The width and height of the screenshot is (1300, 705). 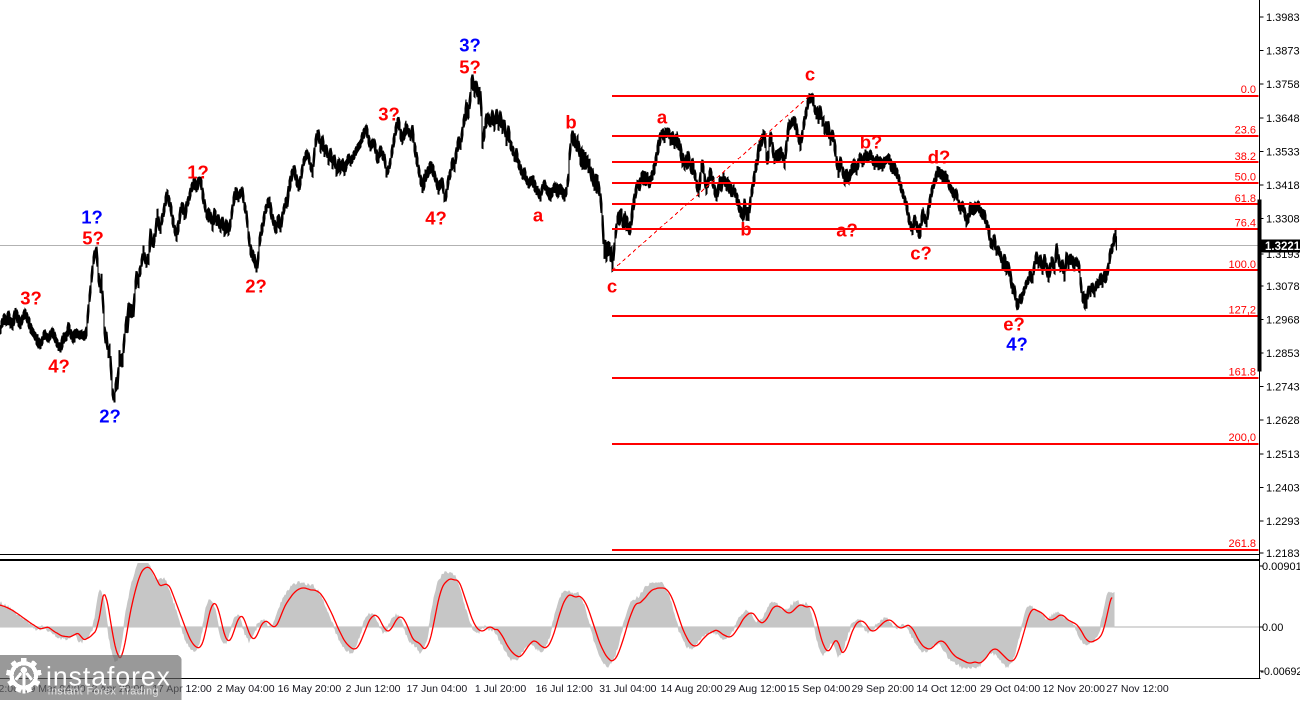 What do you see at coordinates (1242, 373) in the screenshot?
I see `svg-text: 161.8` at bounding box center [1242, 373].